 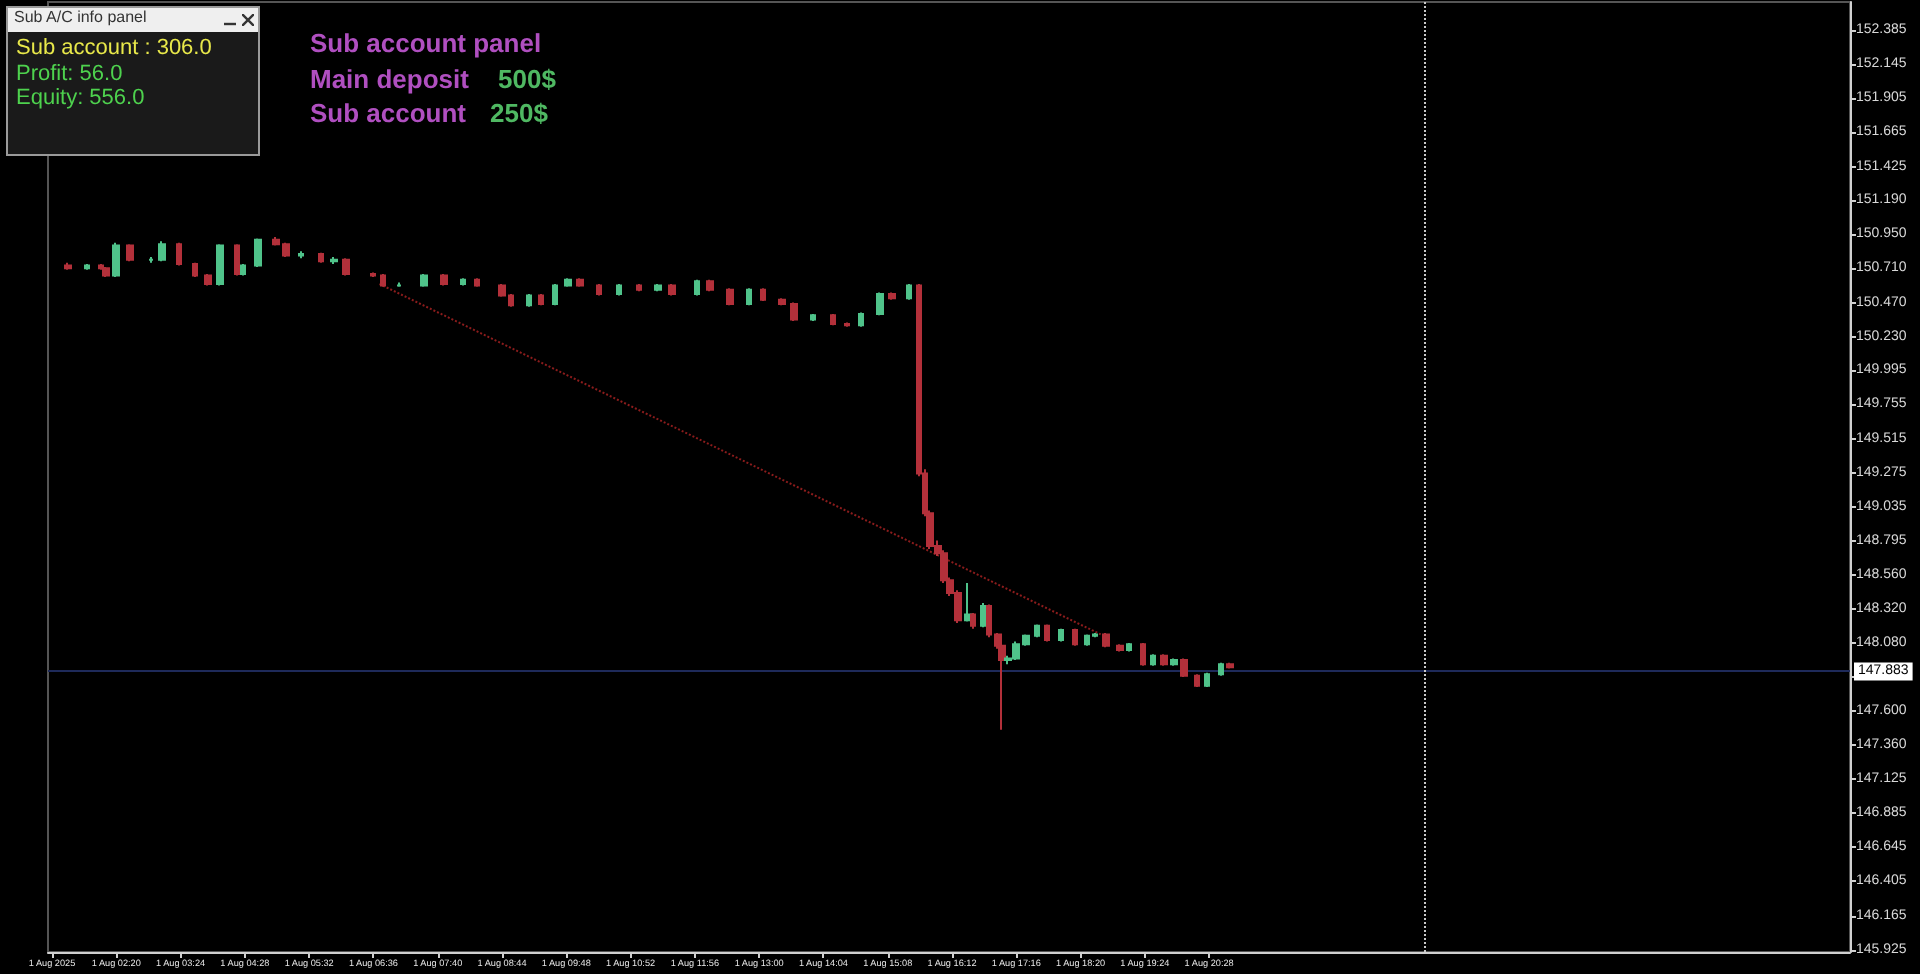 What do you see at coordinates (80, 98) in the screenshot?
I see `annotation: Equity: 556.0` at bounding box center [80, 98].